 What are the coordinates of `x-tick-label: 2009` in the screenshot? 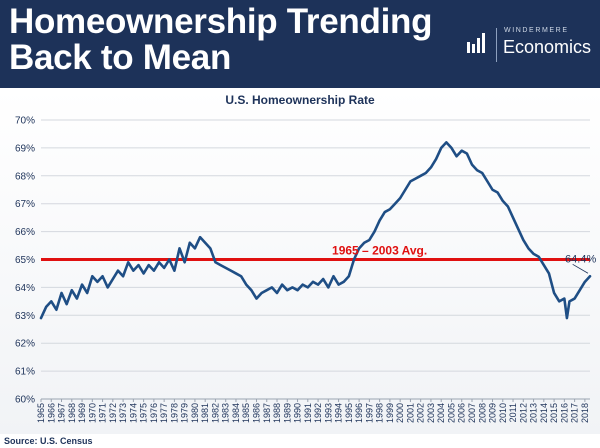 It's located at (493, 413).